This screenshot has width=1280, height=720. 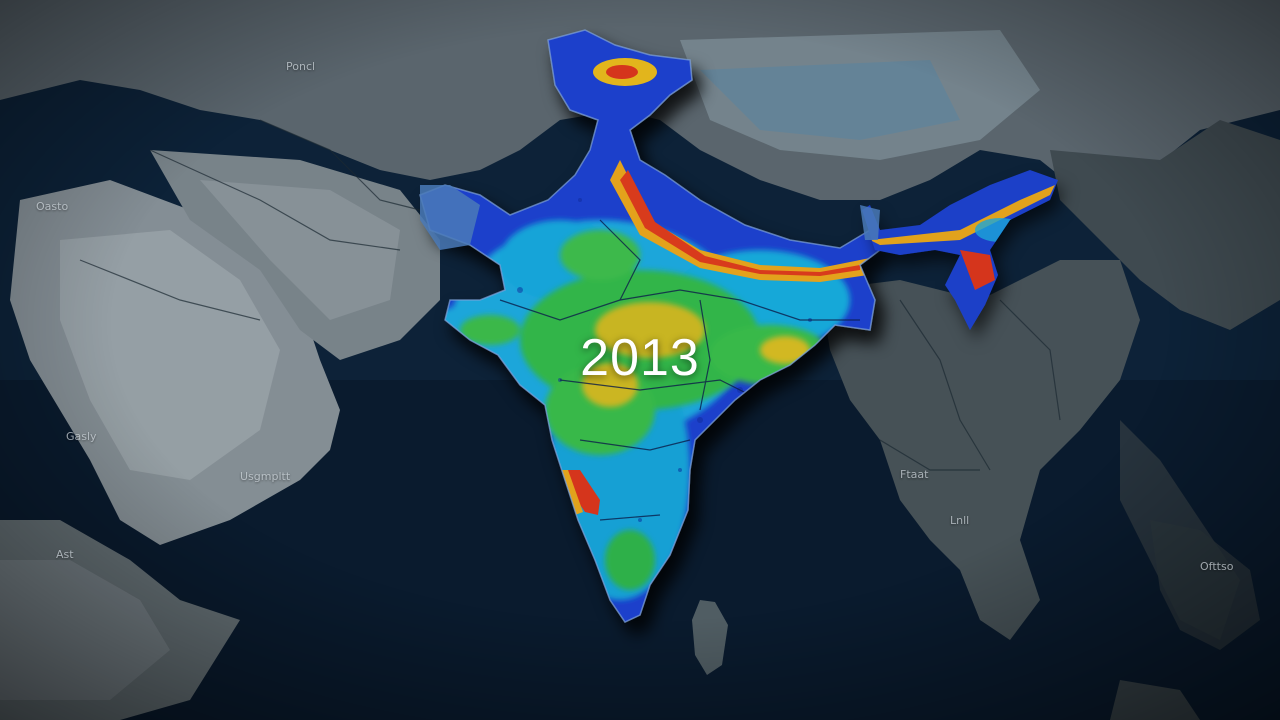 What do you see at coordinates (914, 474) in the screenshot?
I see `place-label: Ftaat` at bounding box center [914, 474].